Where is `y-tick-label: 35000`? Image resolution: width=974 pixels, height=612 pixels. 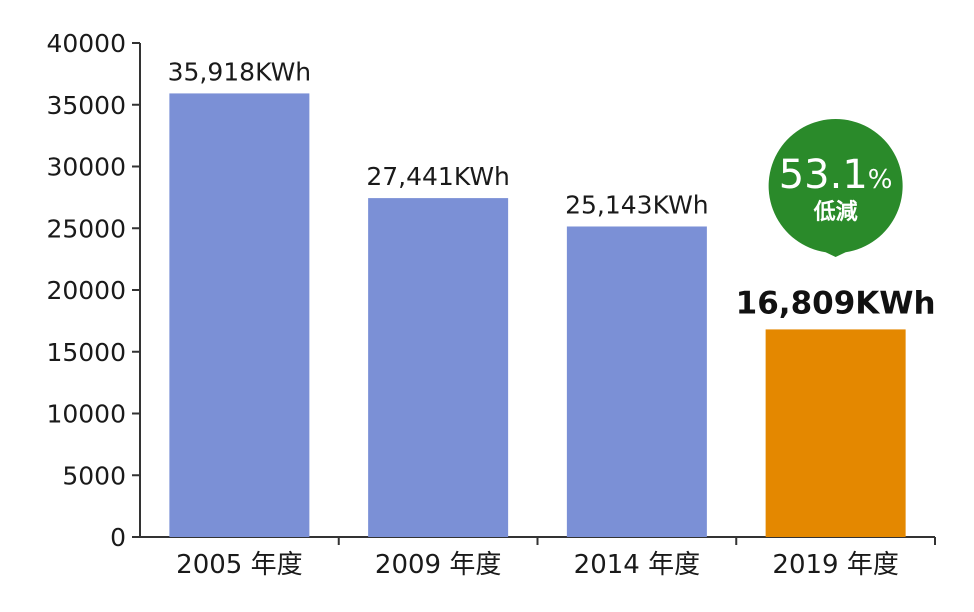
y-tick-label: 35000 is located at coordinates (86, 105).